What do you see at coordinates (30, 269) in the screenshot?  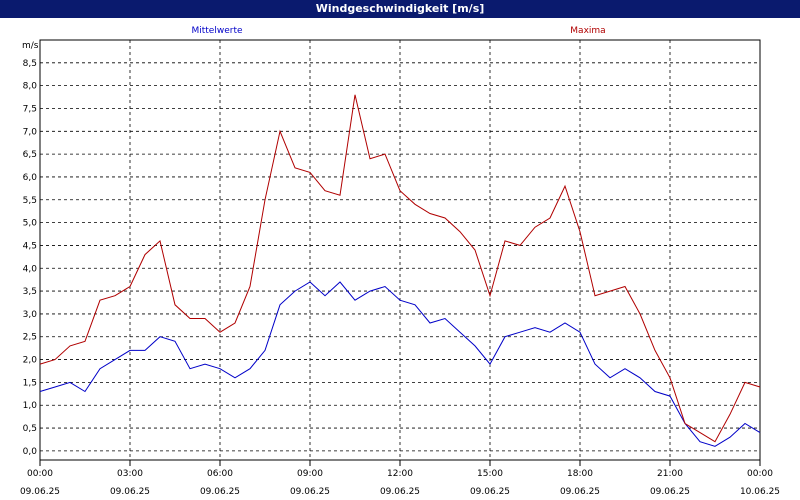 I see `y-tick-label: 4,0` at bounding box center [30, 269].